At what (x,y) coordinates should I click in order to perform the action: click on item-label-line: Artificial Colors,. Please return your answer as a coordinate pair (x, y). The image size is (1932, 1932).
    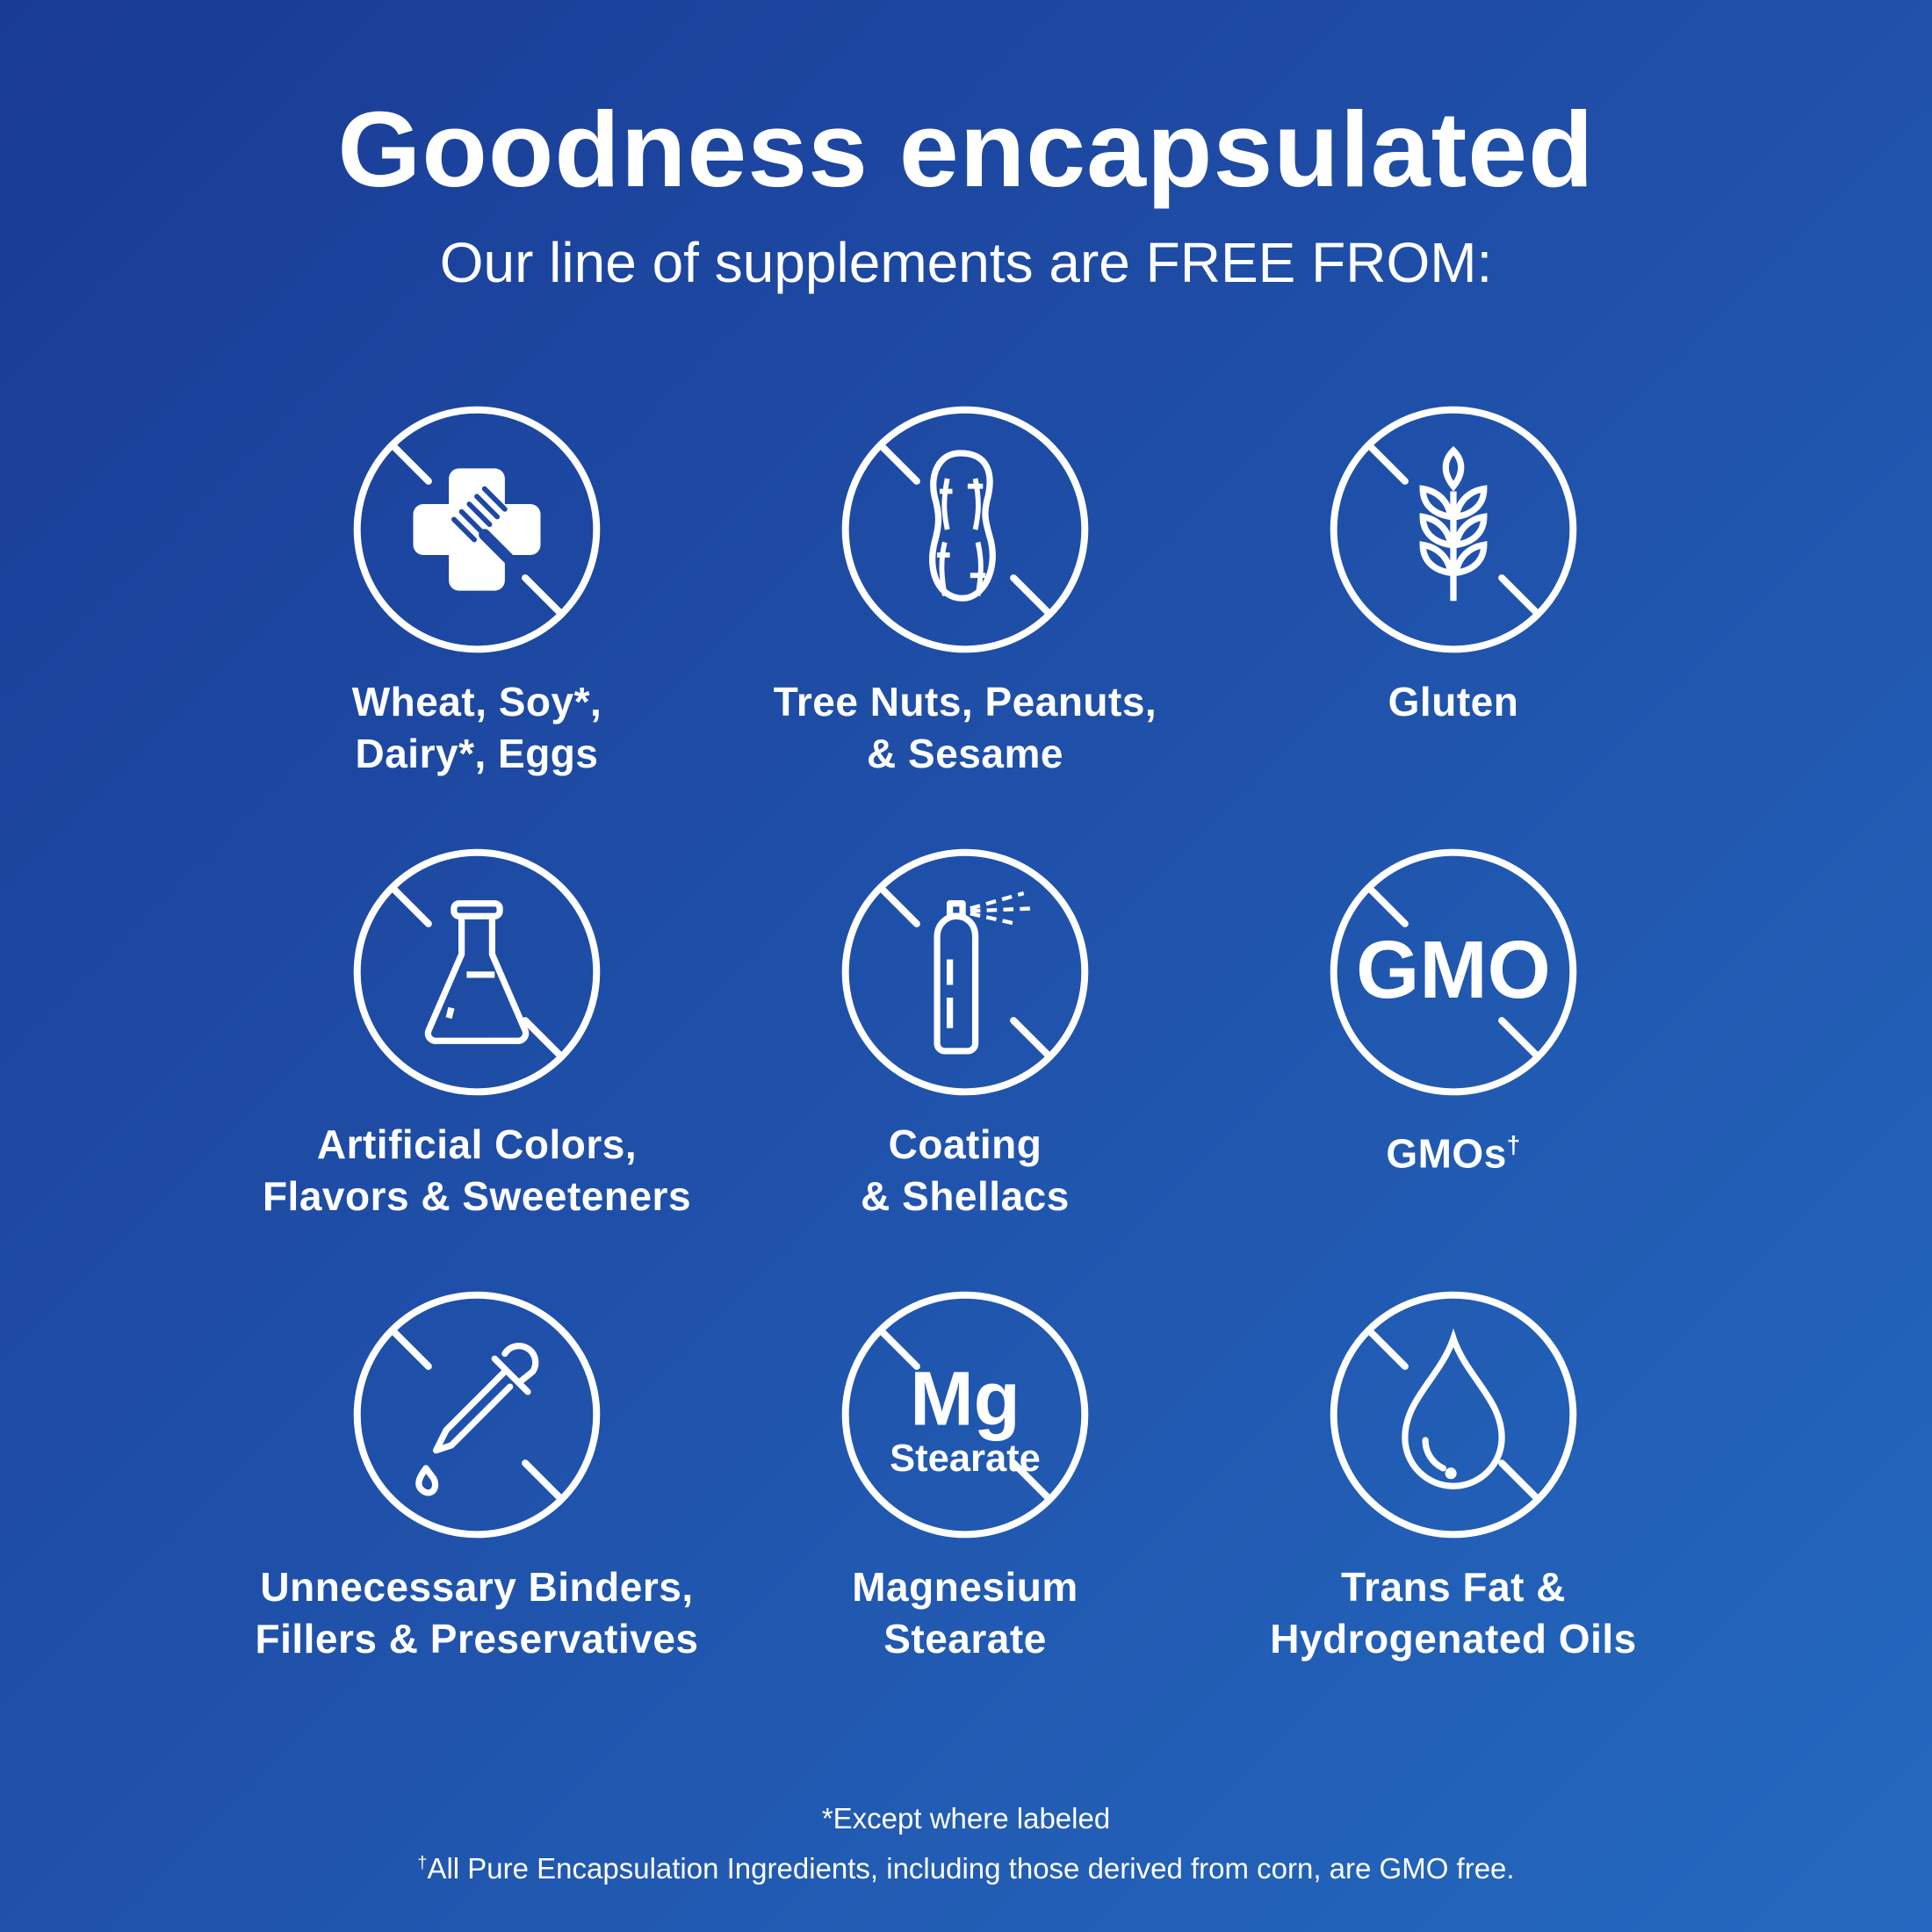
    Looking at the image, I should click on (477, 1144).